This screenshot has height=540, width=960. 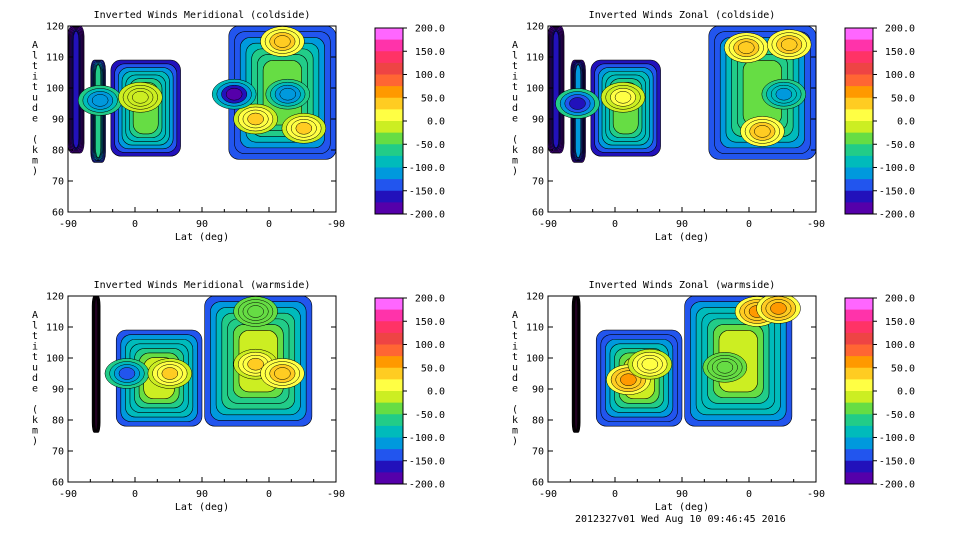 I want to click on colorbar-tick-label: -150.0, so click(x=427, y=191).